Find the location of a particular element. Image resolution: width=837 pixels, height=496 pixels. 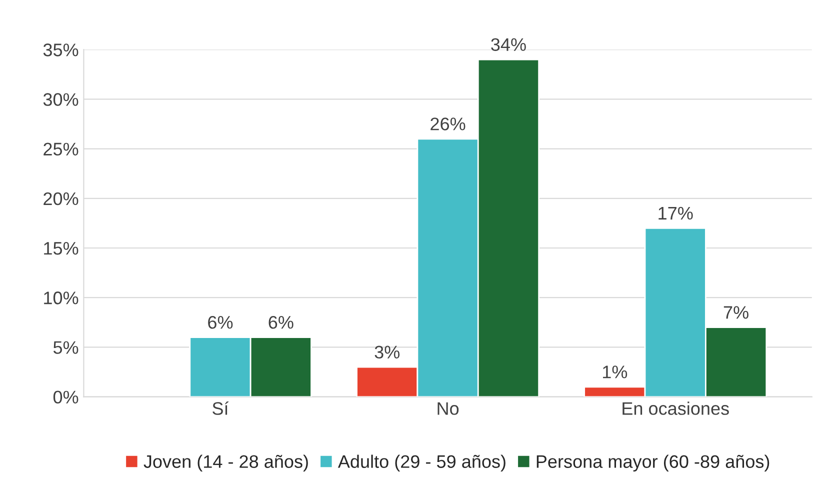

data-label: 3% is located at coordinates (387, 352).